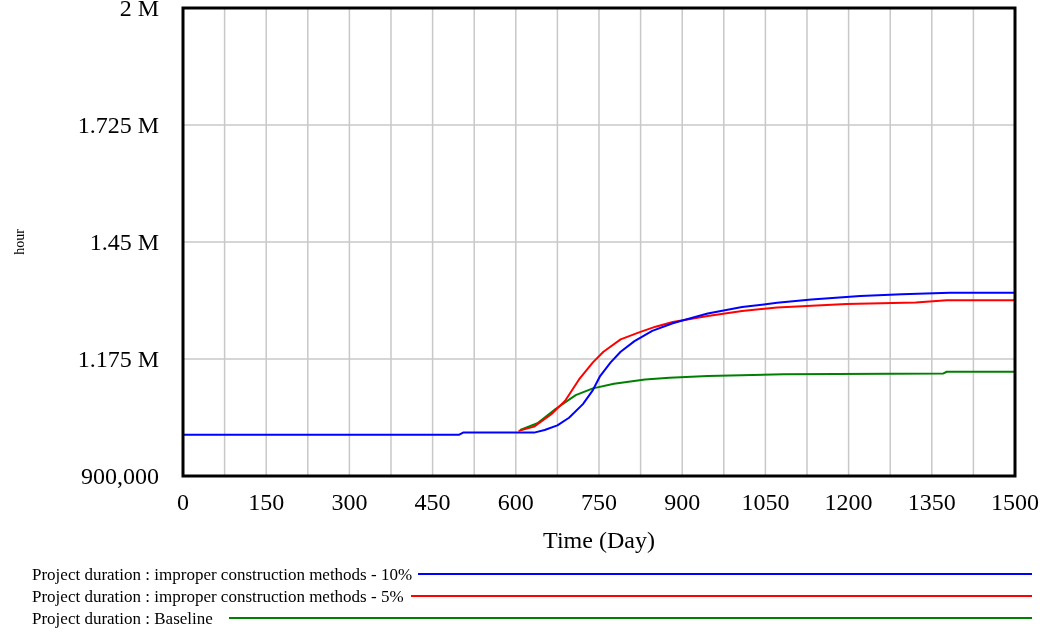  What do you see at coordinates (931, 502) in the screenshot?
I see `x-tick-label: 1350` at bounding box center [931, 502].